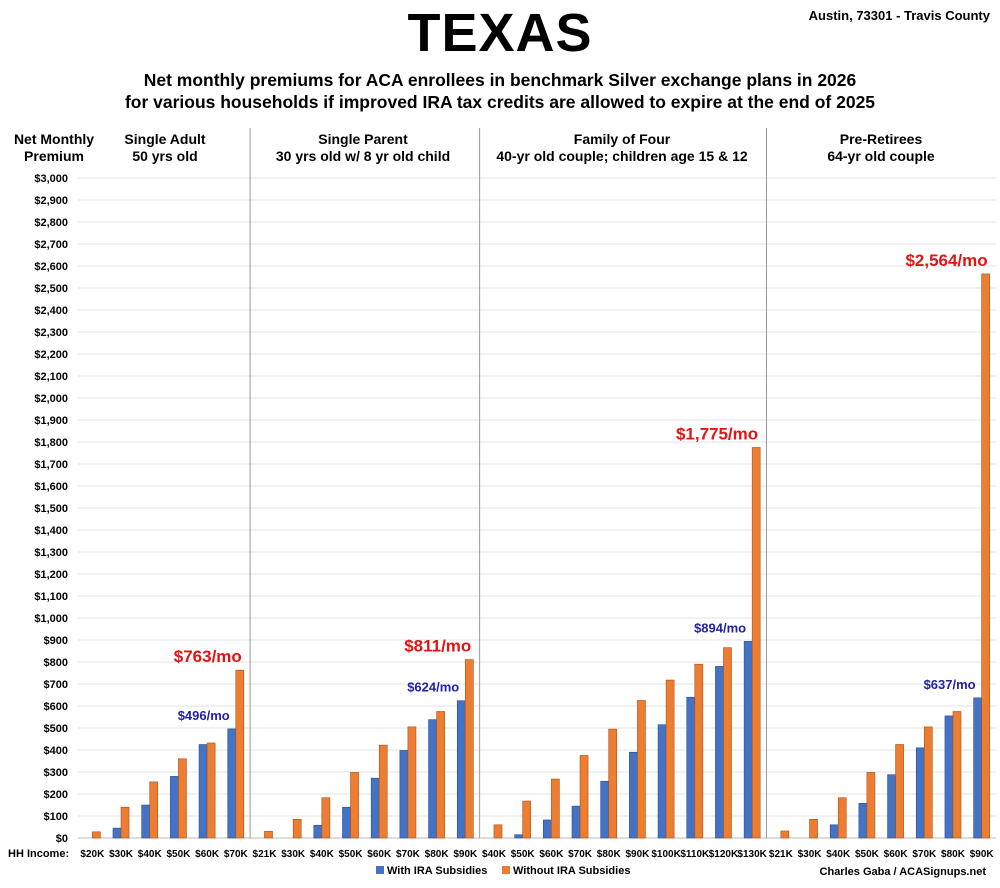 This screenshot has width=1000, height=888. I want to click on y-axis-label-line1: Net Monthly, so click(54, 139).